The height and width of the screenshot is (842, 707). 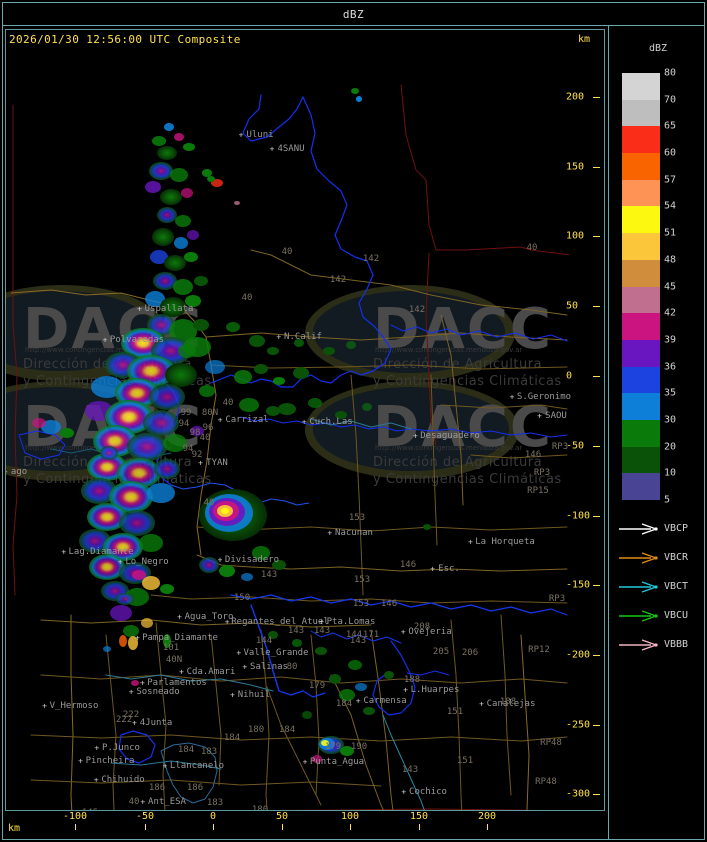 What do you see at coordinates (670, 473) in the screenshot?
I see `color-scale-tick: 10` at bounding box center [670, 473].